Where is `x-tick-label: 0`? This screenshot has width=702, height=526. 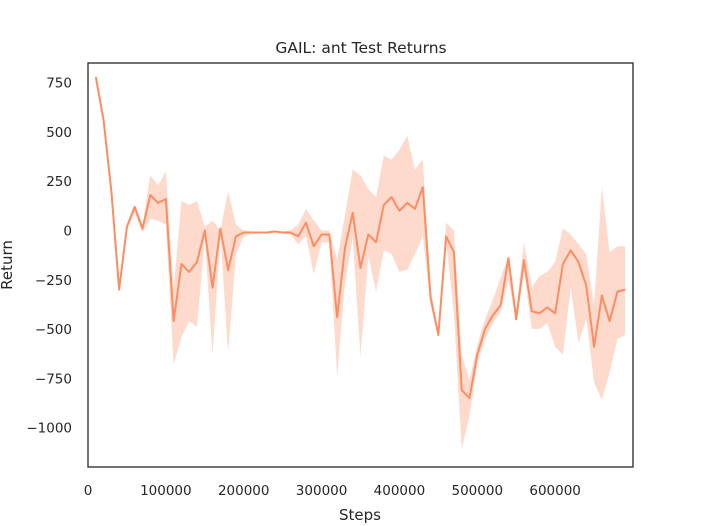
x-tick-label: 0 is located at coordinates (88, 491).